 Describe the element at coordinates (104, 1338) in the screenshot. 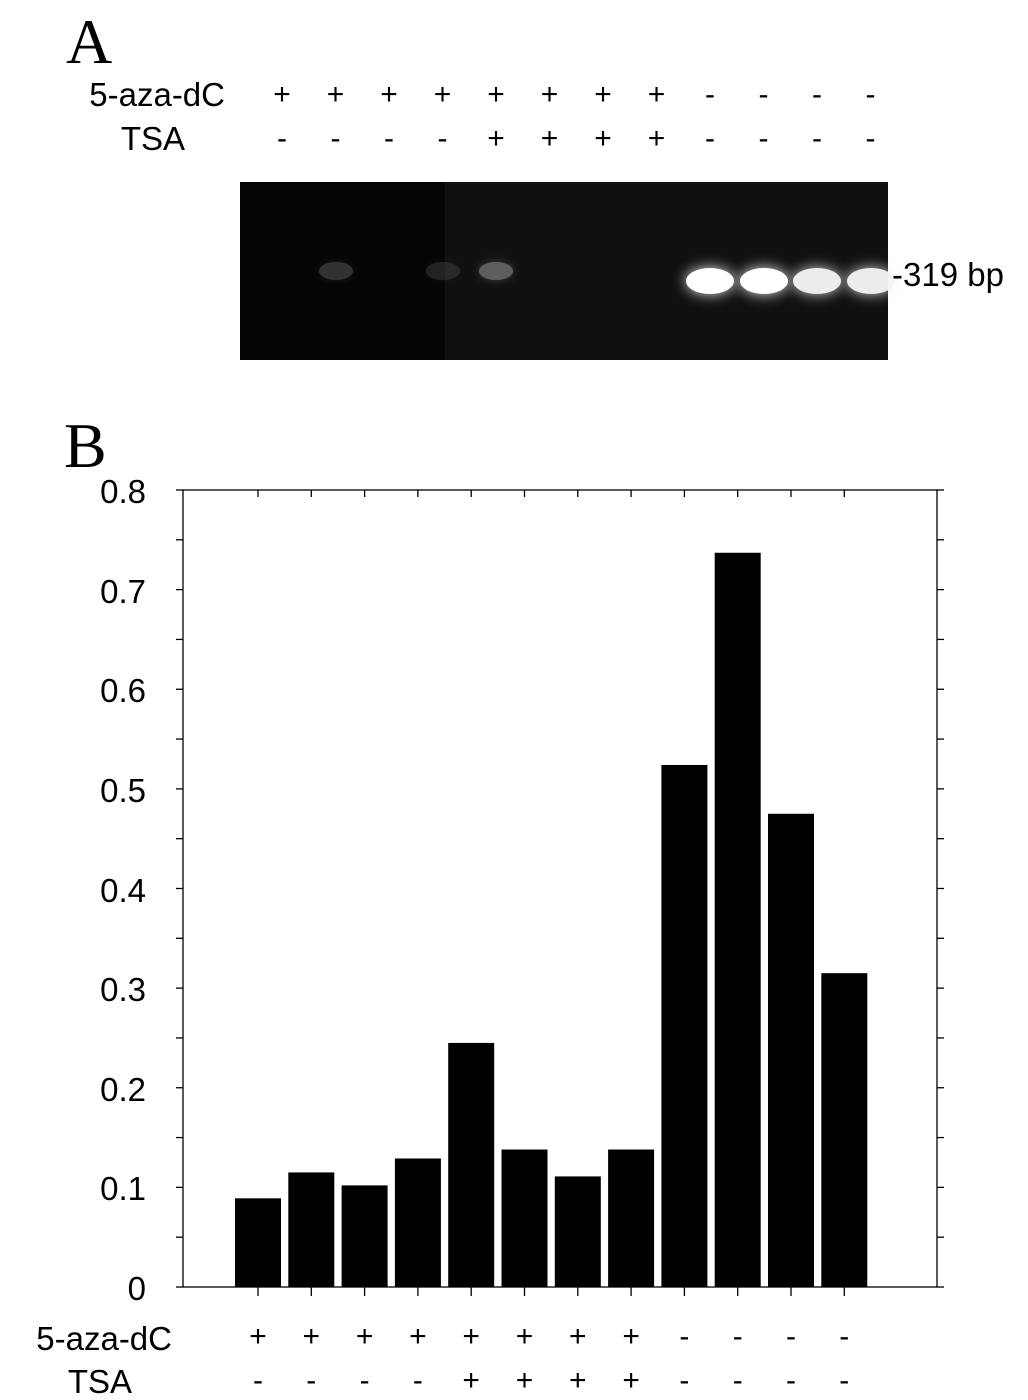

I see `panel-b-aza-label: 5-aza-dC` at that location.